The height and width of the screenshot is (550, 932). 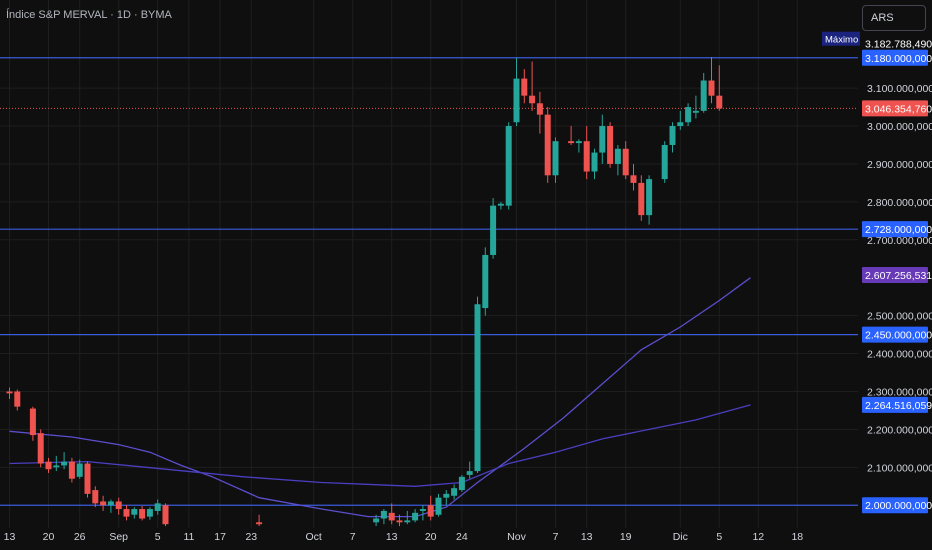 What do you see at coordinates (894, 18) in the screenshot?
I see `currency-selector: ARS` at bounding box center [894, 18].